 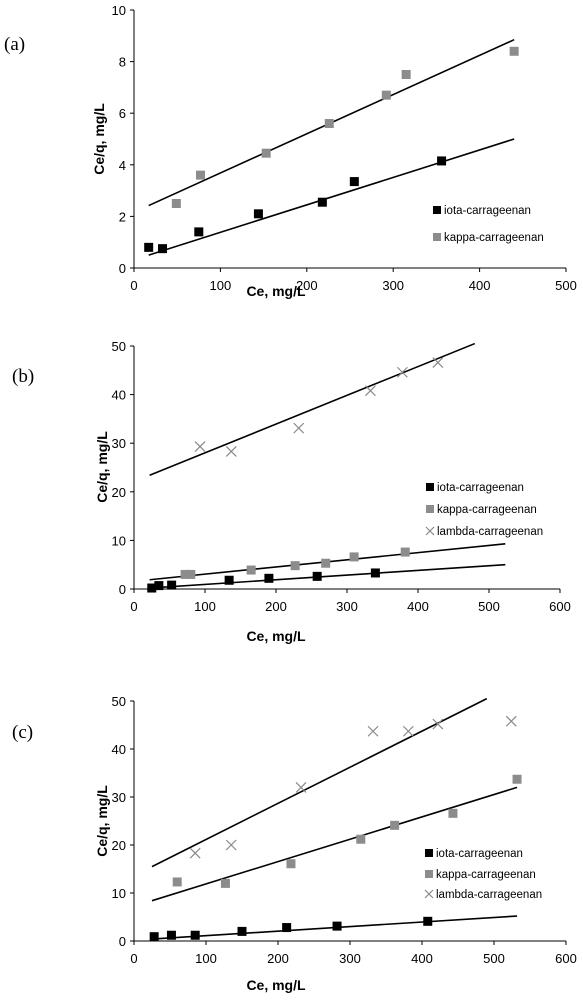 What do you see at coordinates (430, 531) in the screenshot?
I see `legend-marker-lambda-carrageenan` at bounding box center [430, 531].